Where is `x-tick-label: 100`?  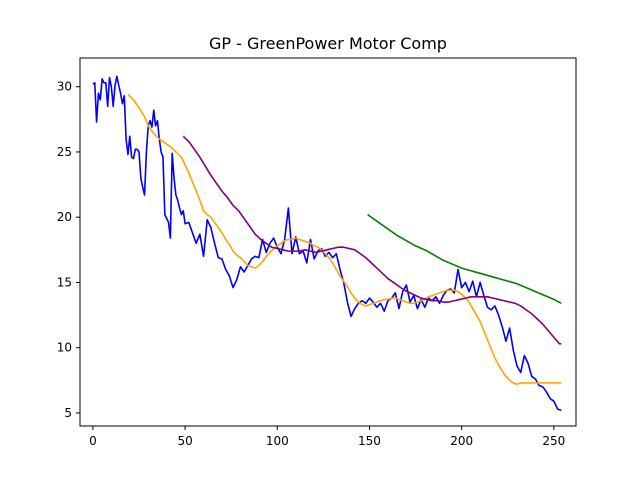
x-tick-label: 100 is located at coordinates (277, 441).